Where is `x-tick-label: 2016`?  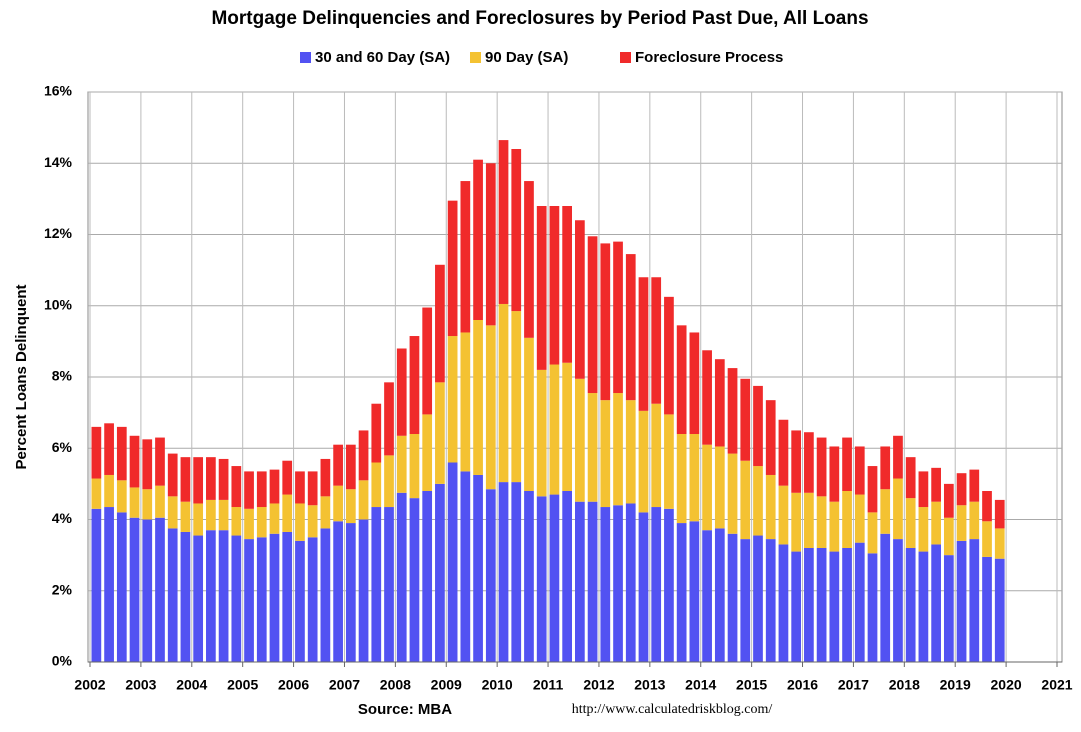
x-tick-label: 2016 is located at coordinates (802, 685).